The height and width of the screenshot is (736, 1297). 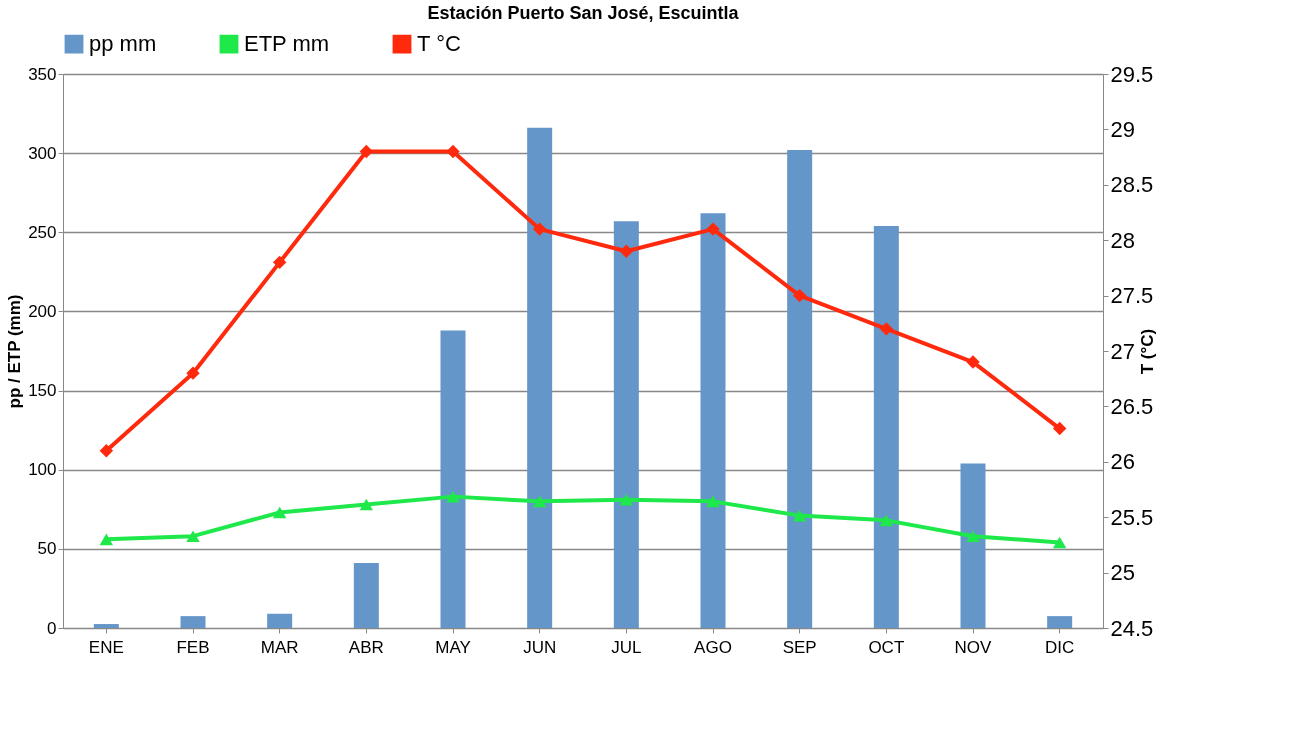 What do you see at coordinates (47, 549) in the screenshot?
I see `y-tick-label: 50` at bounding box center [47, 549].